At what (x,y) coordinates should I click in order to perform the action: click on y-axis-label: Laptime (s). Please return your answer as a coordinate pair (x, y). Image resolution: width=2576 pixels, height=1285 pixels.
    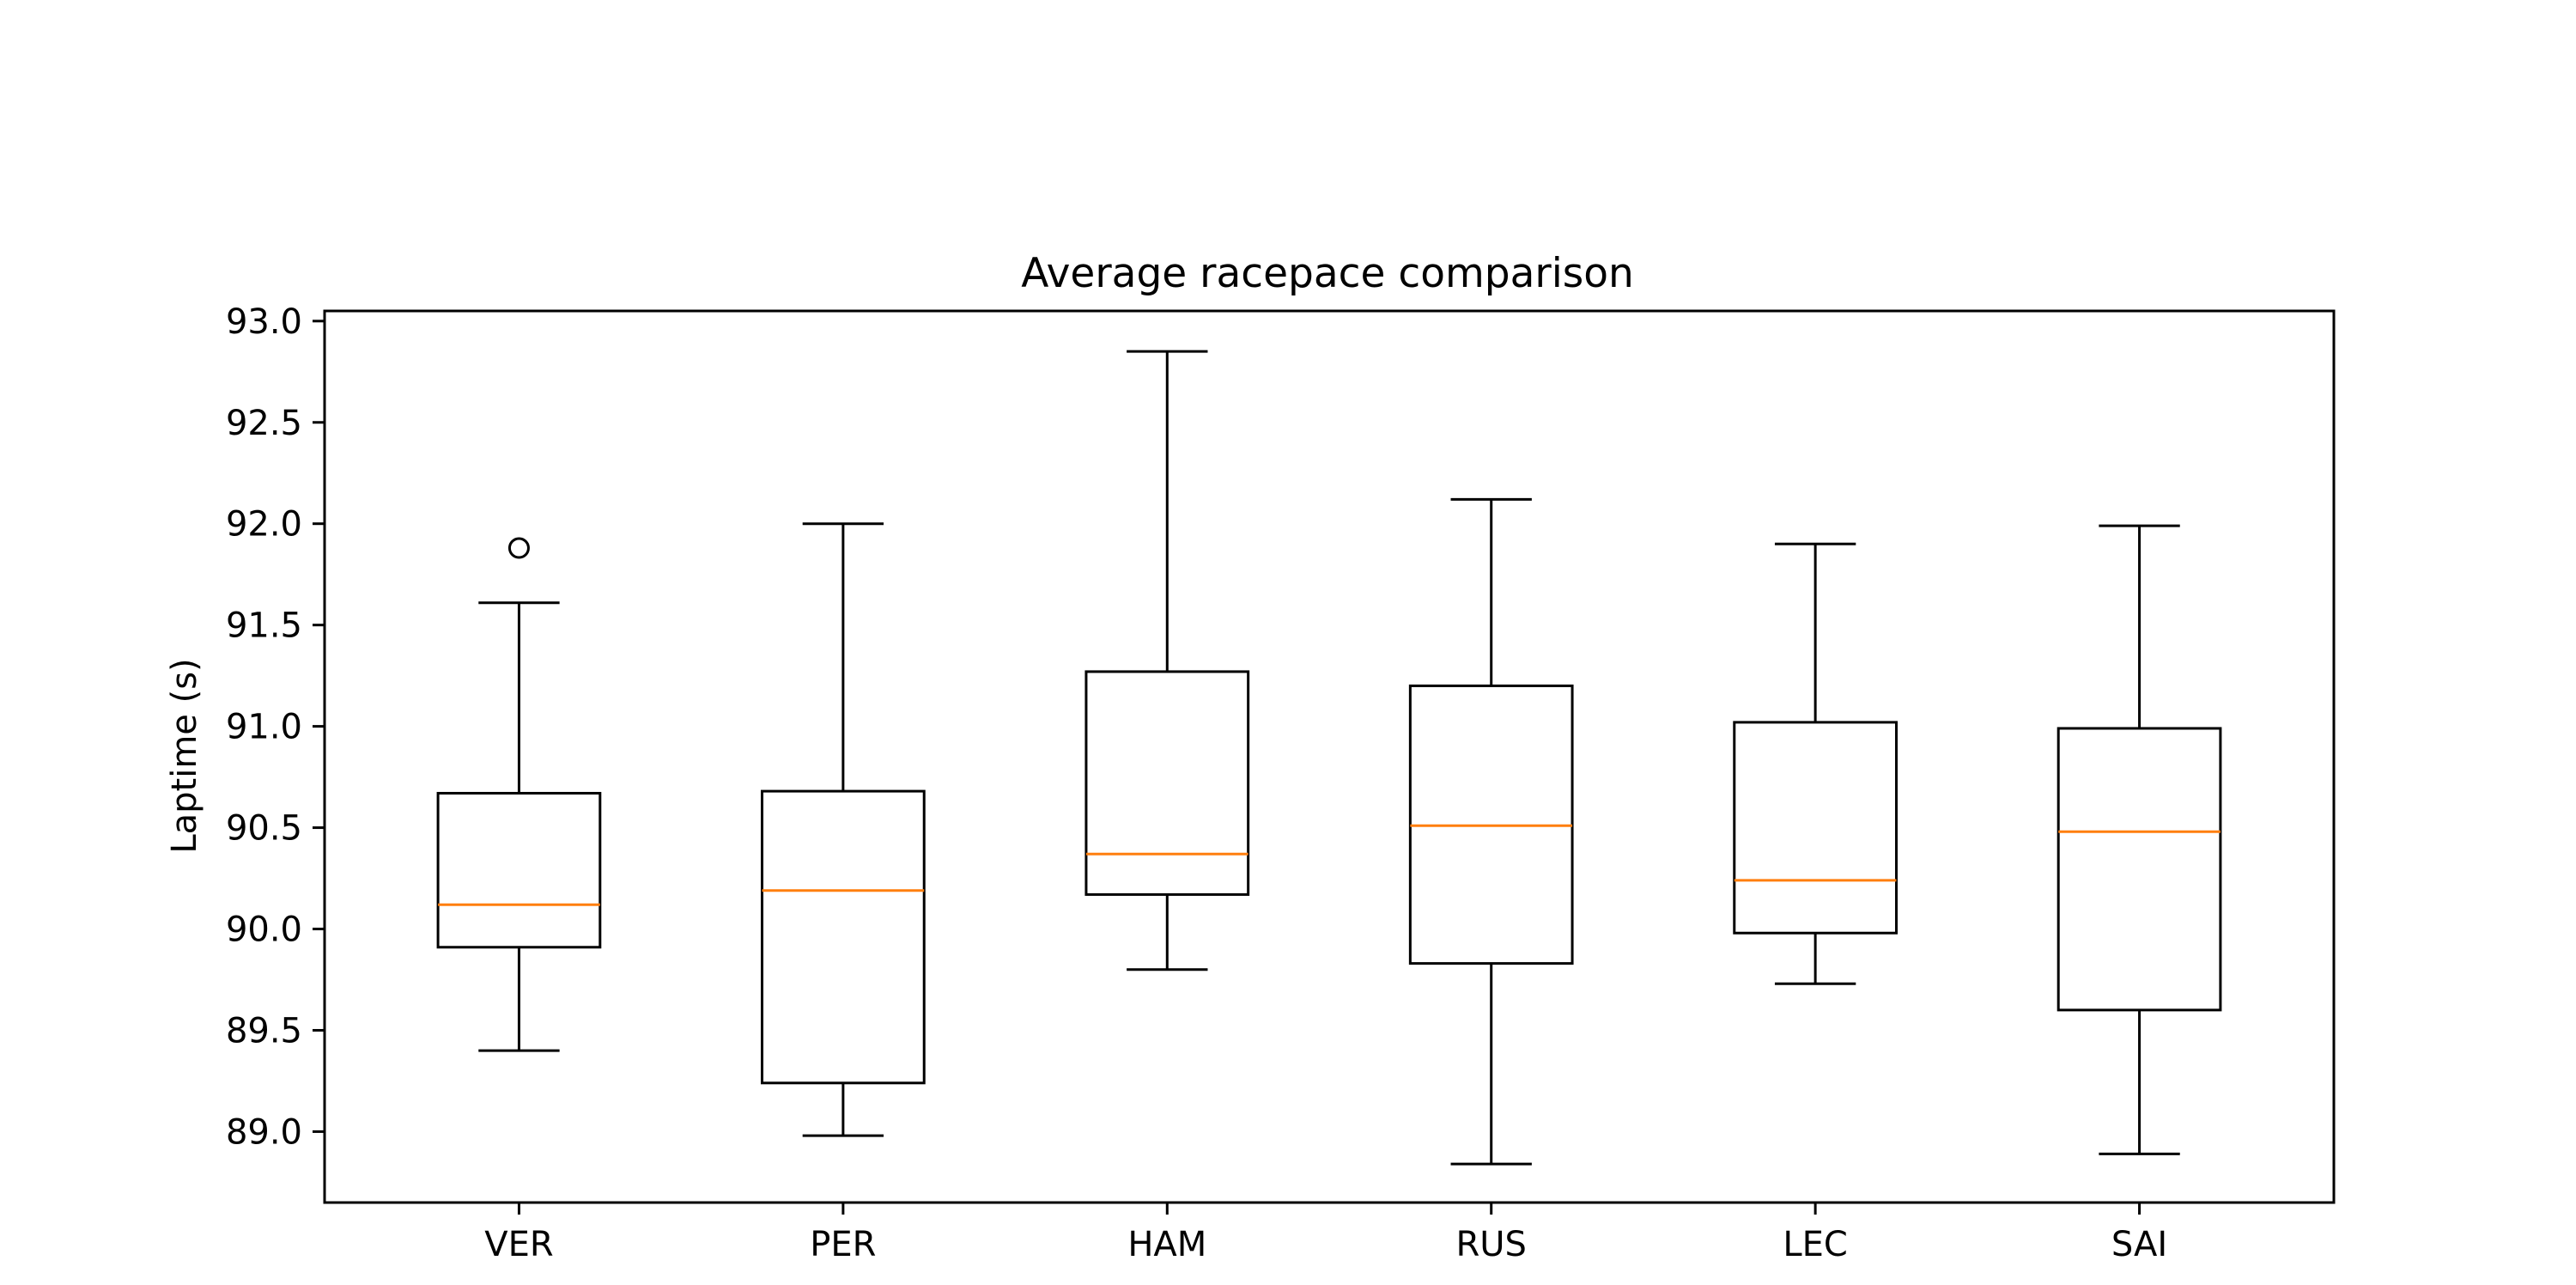
    Looking at the image, I should click on (185, 756).